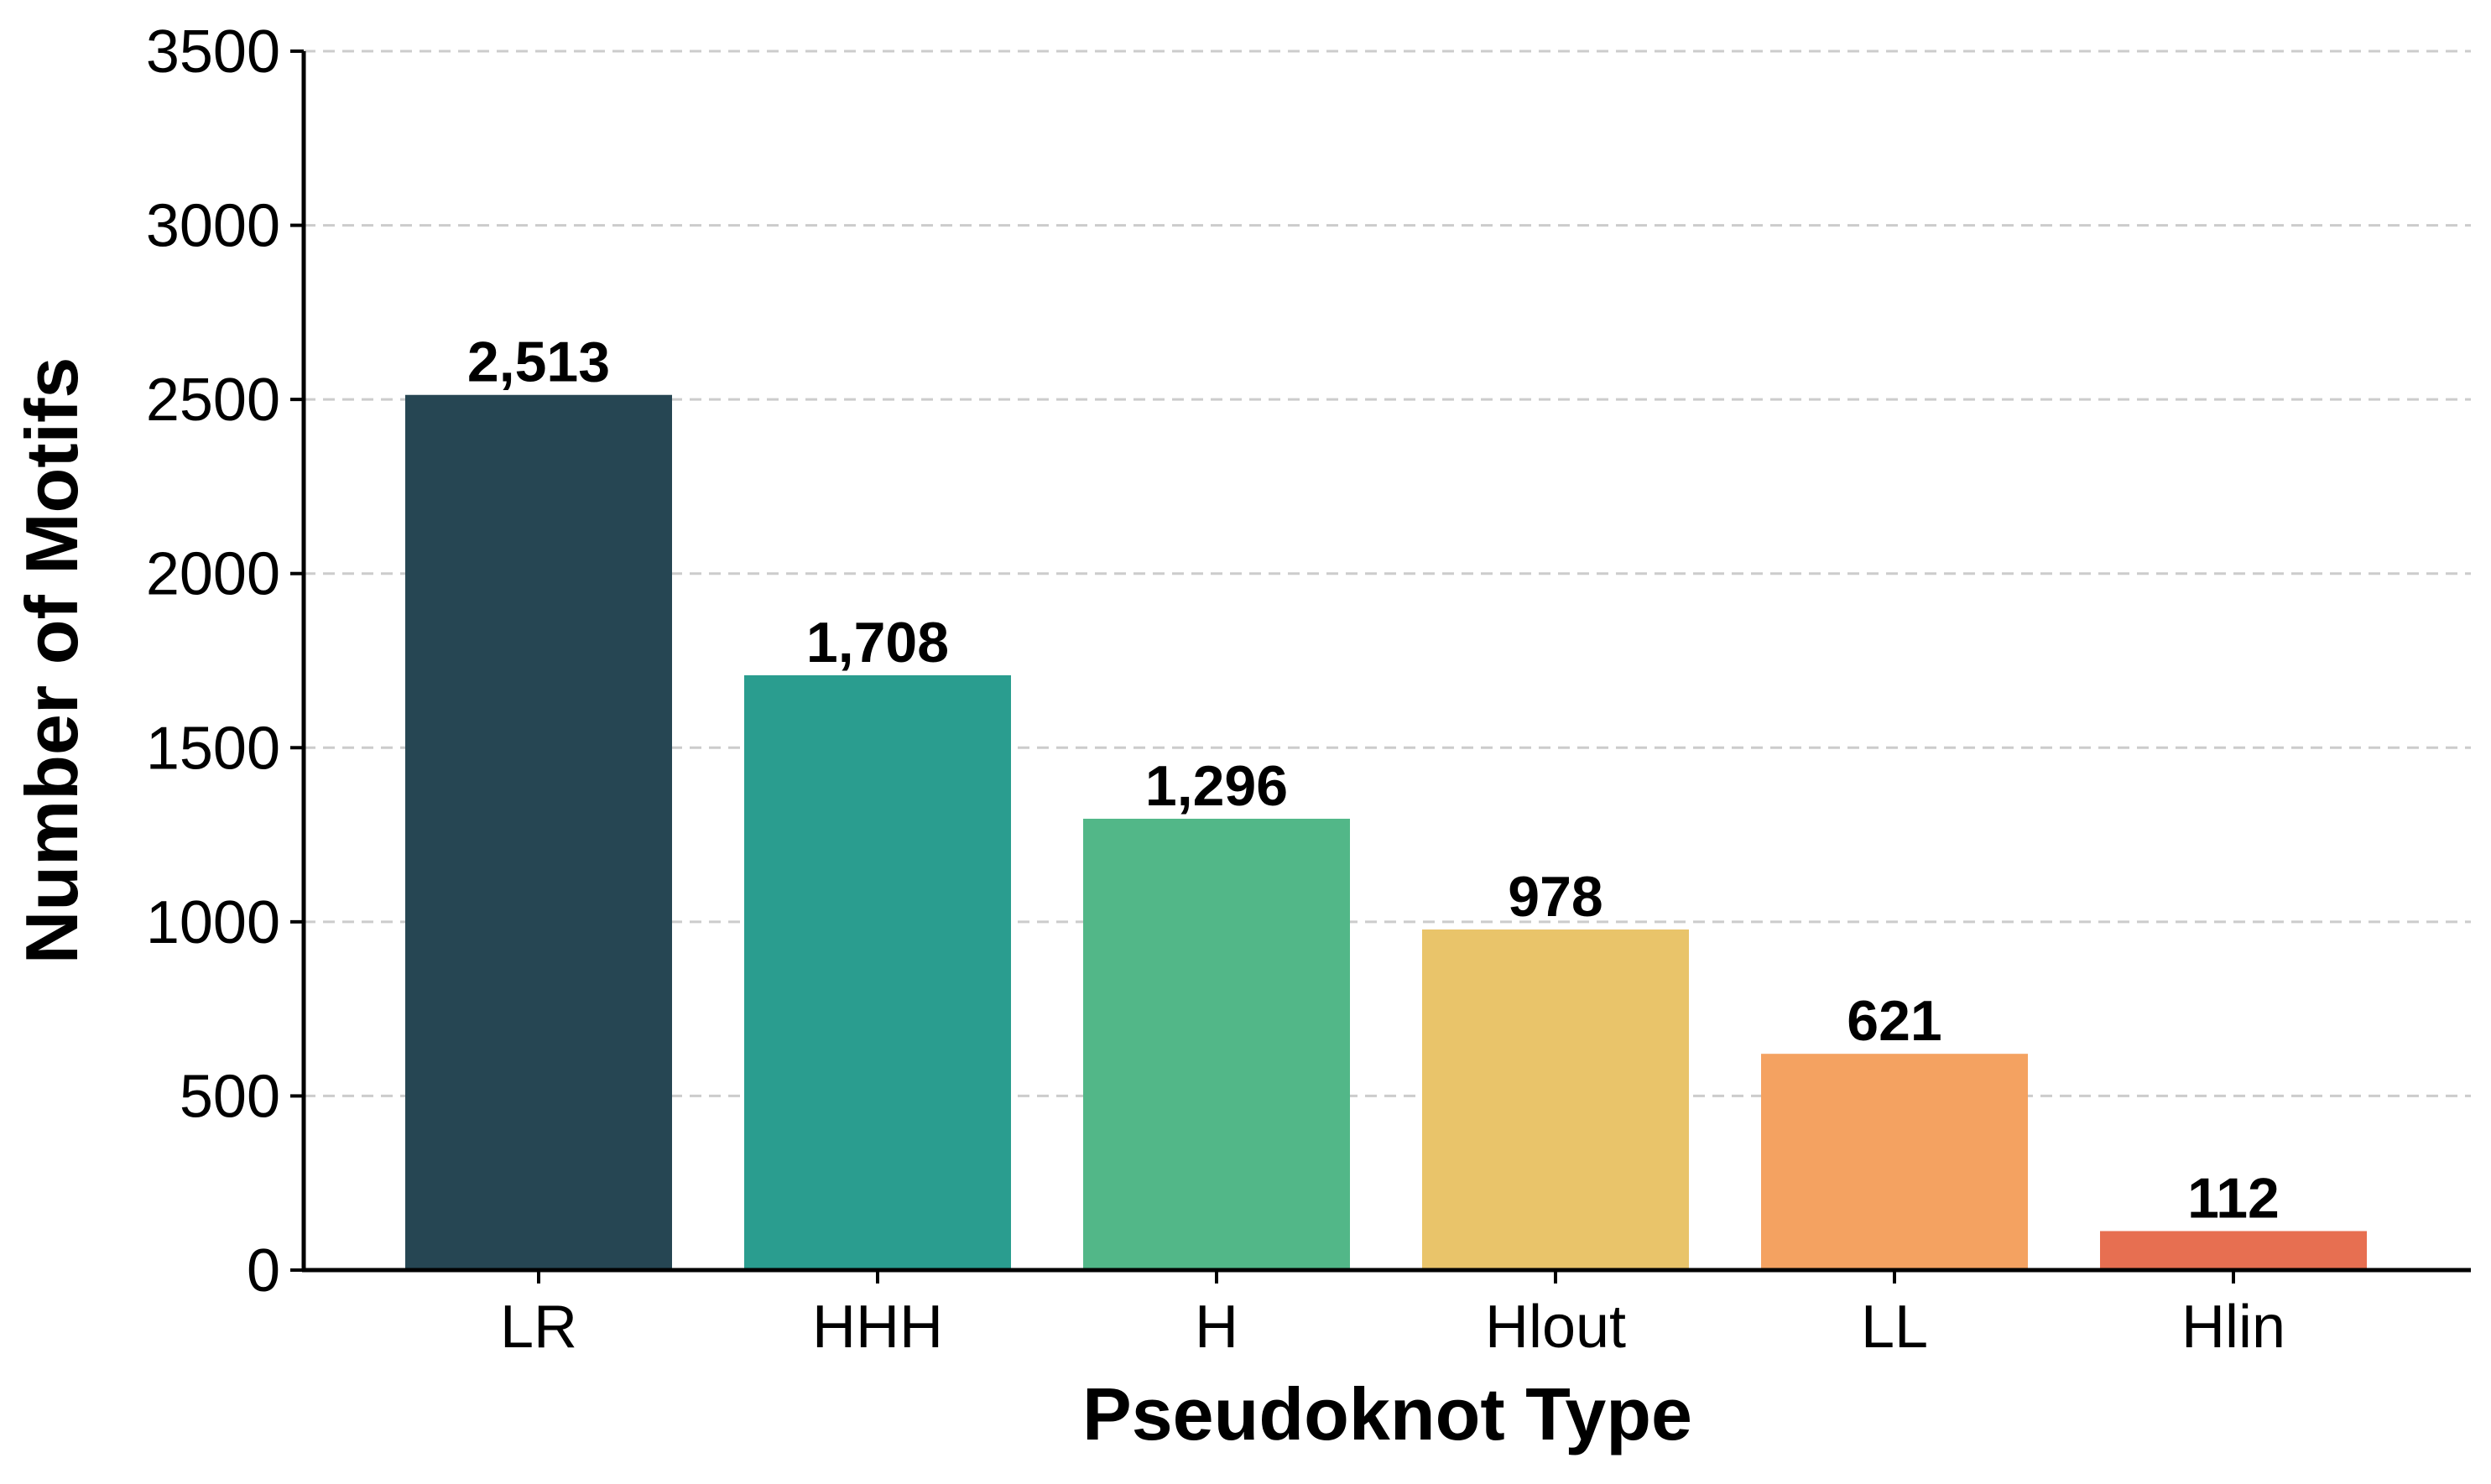 This screenshot has height=1484, width=2491. What do you see at coordinates (539, 832) in the screenshot?
I see `bar-lr` at bounding box center [539, 832].